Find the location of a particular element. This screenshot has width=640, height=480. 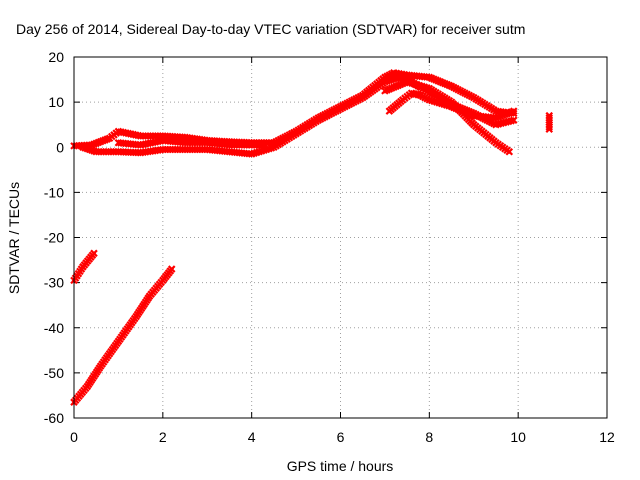

y-tick-label: 20 is located at coordinates (56, 57).